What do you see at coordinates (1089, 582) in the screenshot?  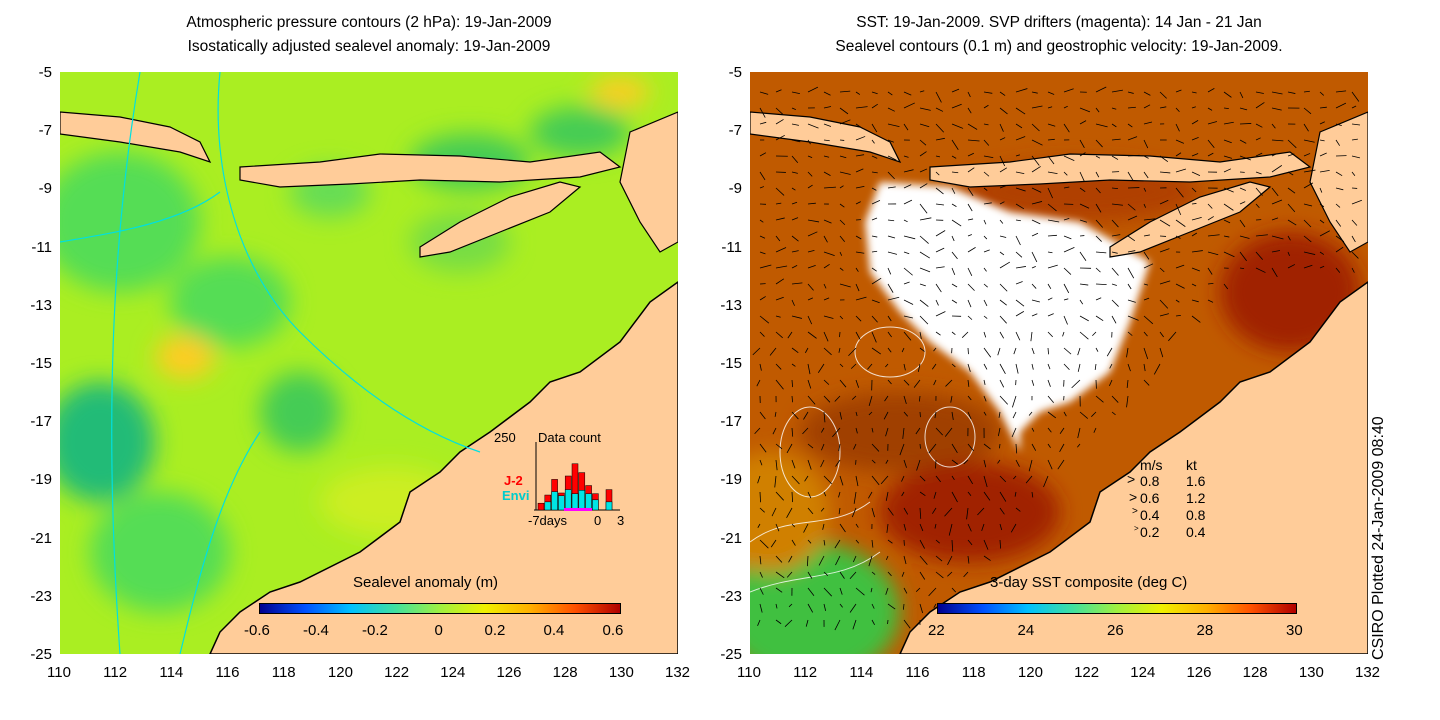 I see `right-colorbar-title: 3-day SST composite (deg C)` at bounding box center [1089, 582].